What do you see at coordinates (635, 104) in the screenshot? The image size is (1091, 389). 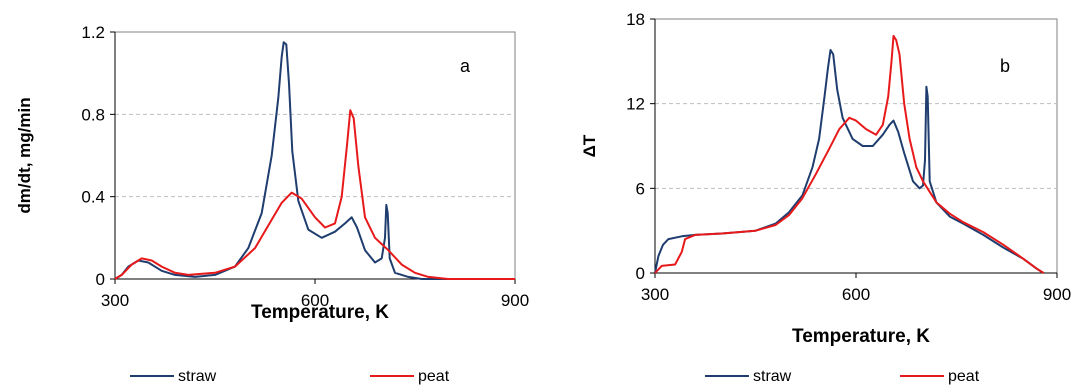 I see `y-tick-label: 12` at bounding box center [635, 104].